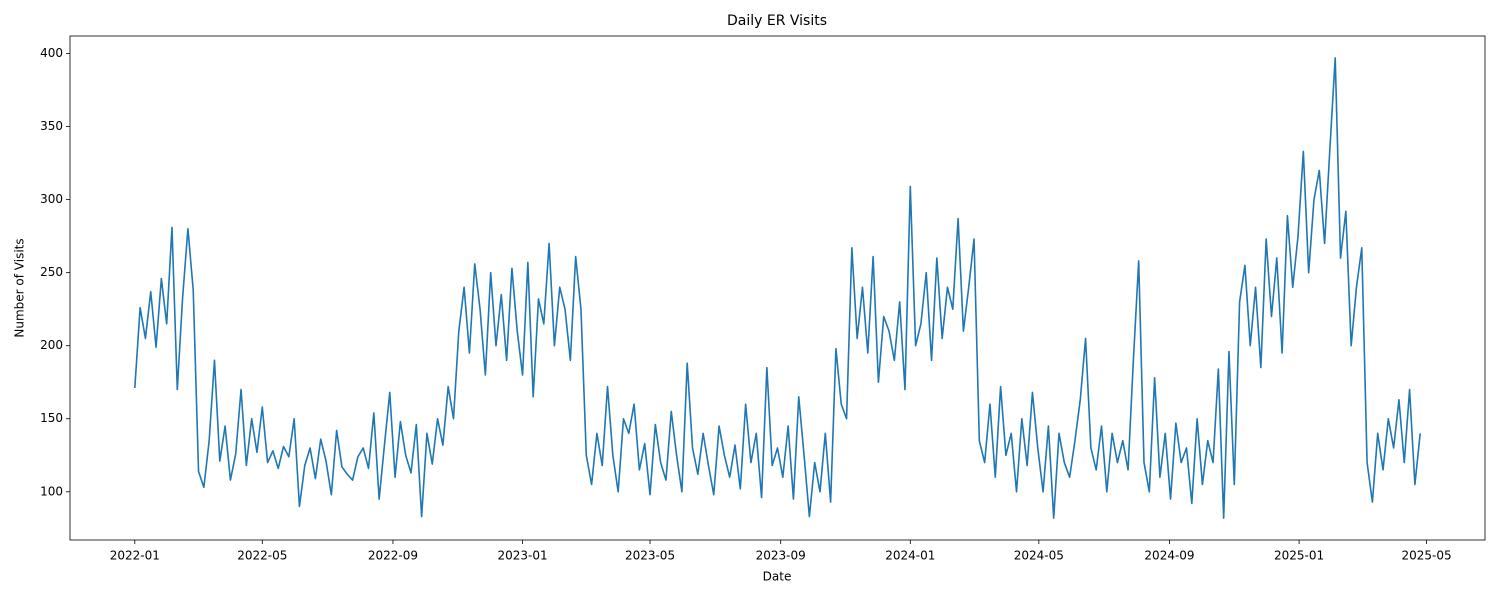 Image resolution: width=1500 pixels, height=600 pixels. What do you see at coordinates (522, 556) in the screenshot?
I see `x-tick-label: 2023-01` at bounding box center [522, 556].